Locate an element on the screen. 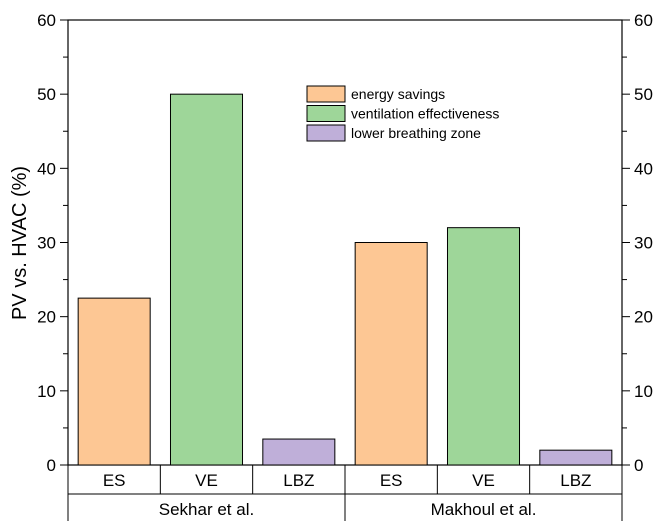 The image size is (654, 521). group-label: Makhoul et al. is located at coordinates (484, 509).